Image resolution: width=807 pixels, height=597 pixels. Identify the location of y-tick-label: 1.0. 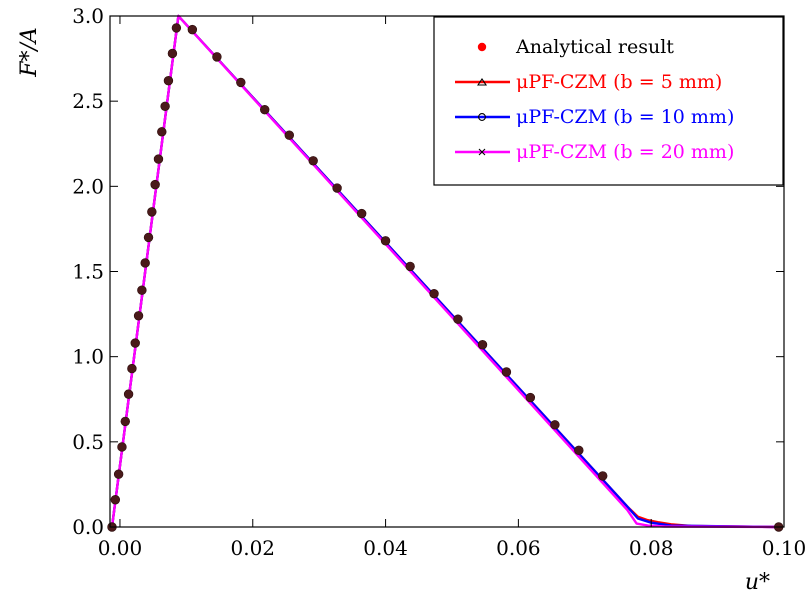
(88, 357).